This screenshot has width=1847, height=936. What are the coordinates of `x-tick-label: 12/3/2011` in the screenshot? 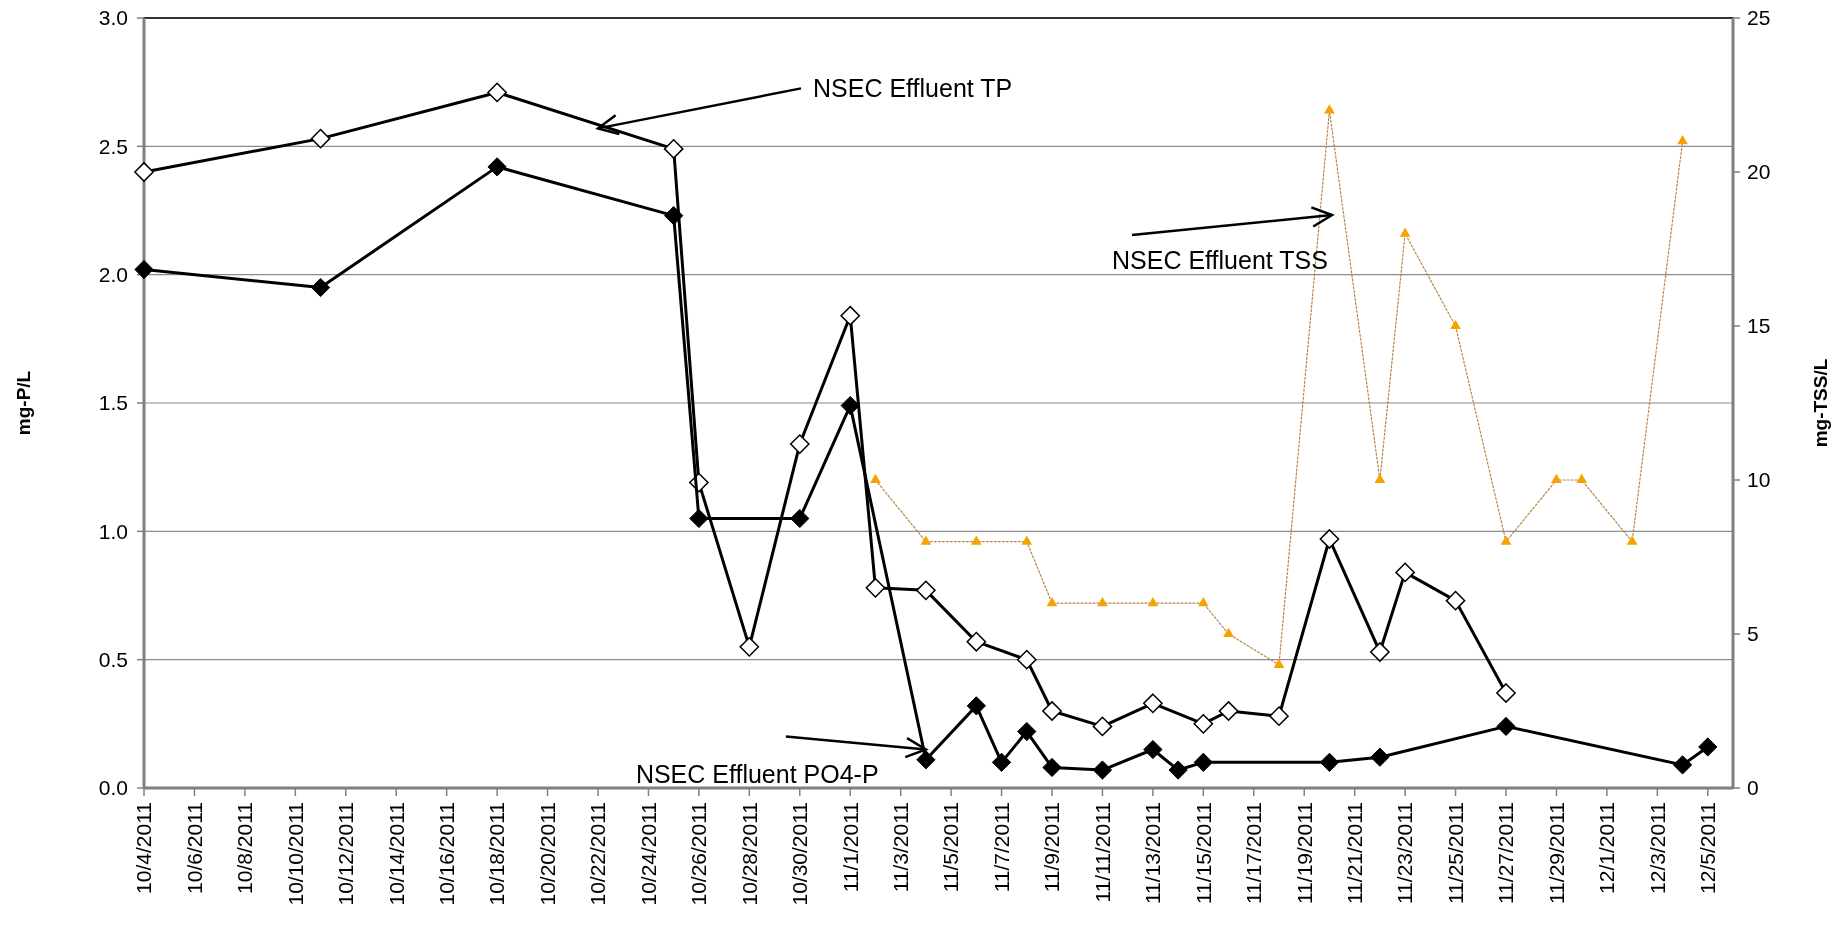 It's located at (1657, 848).